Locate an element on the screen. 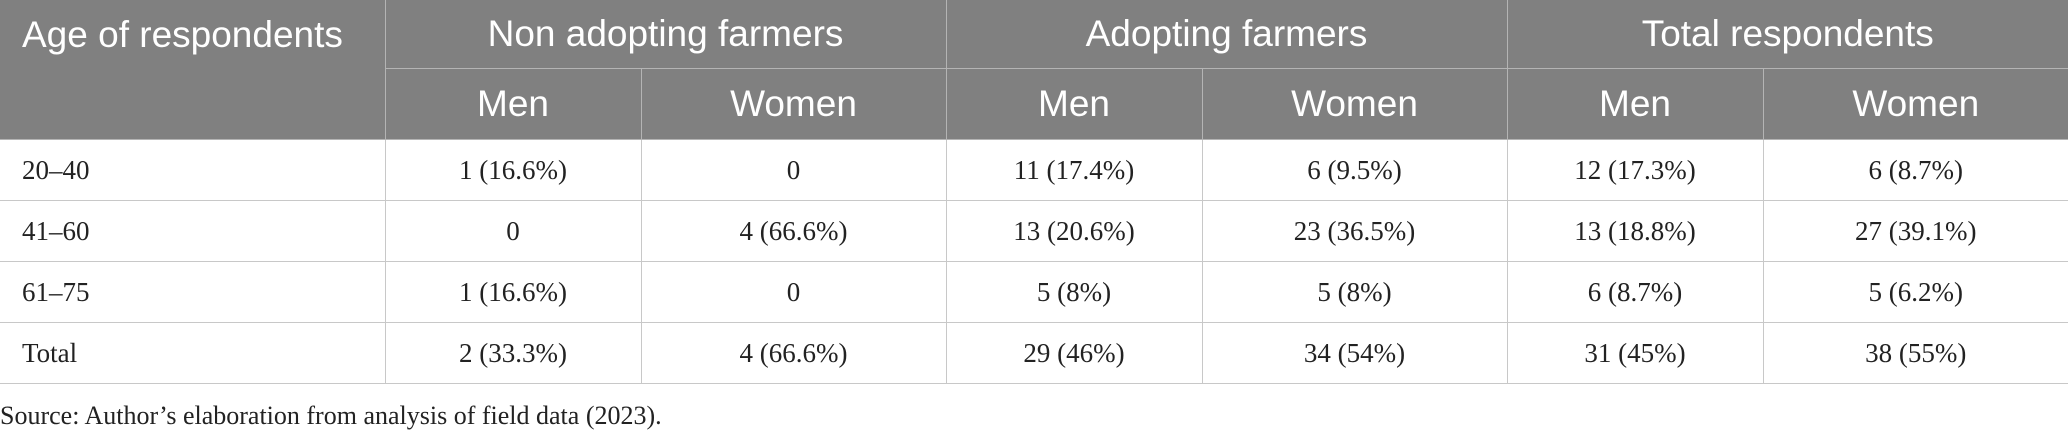 The height and width of the screenshot is (439, 2068). table-cell: 13 (20.6%) is located at coordinates (1073, 231).